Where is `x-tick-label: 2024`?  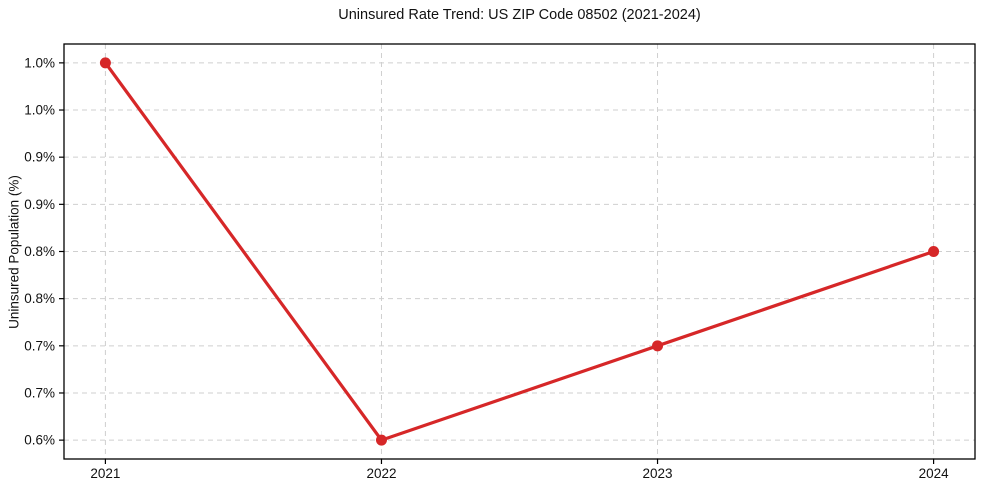 x-tick-label: 2024 is located at coordinates (934, 473).